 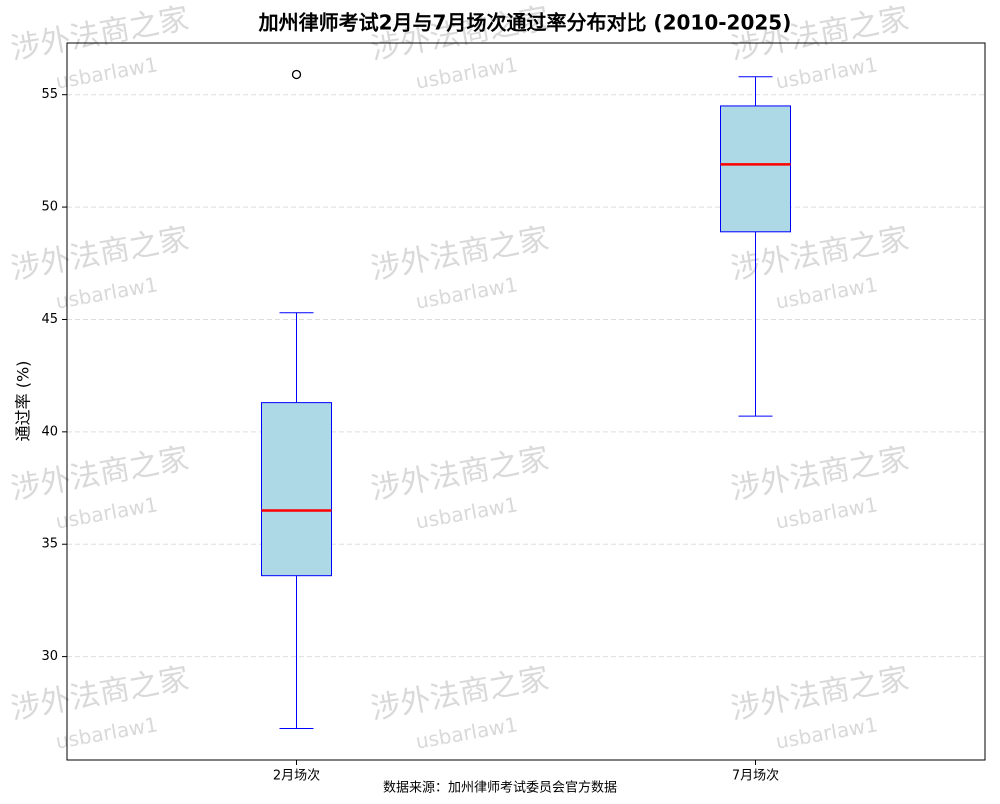 What do you see at coordinates (49, 656) in the screenshot?
I see `y-tick-label: 30` at bounding box center [49, 656].